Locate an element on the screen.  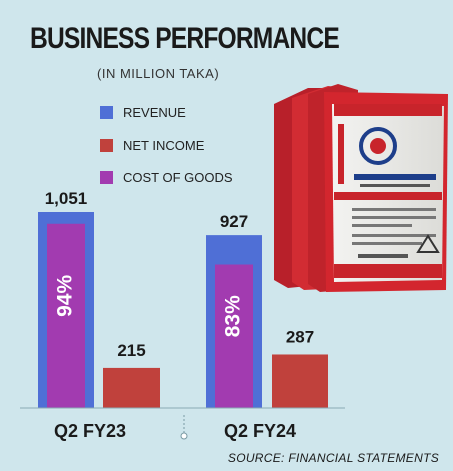
legend-item-cost-of-goods: COST OF GOODS is located at coordinates (166, 177).